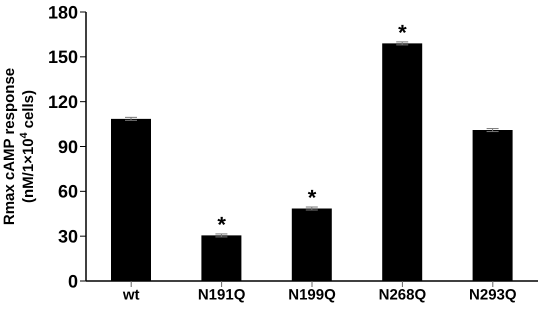 Image resolution: width=550 pixels, height=321 pixels. Describe the element at coordinates (222, 295) in the screenshot. I see `x-tick-label: N191Q` at that location.